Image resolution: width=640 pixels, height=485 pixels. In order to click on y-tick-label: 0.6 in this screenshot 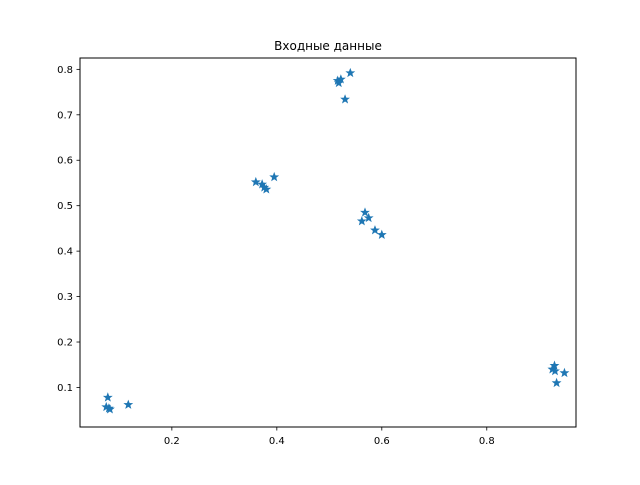, I will do `click(65, 161)`.